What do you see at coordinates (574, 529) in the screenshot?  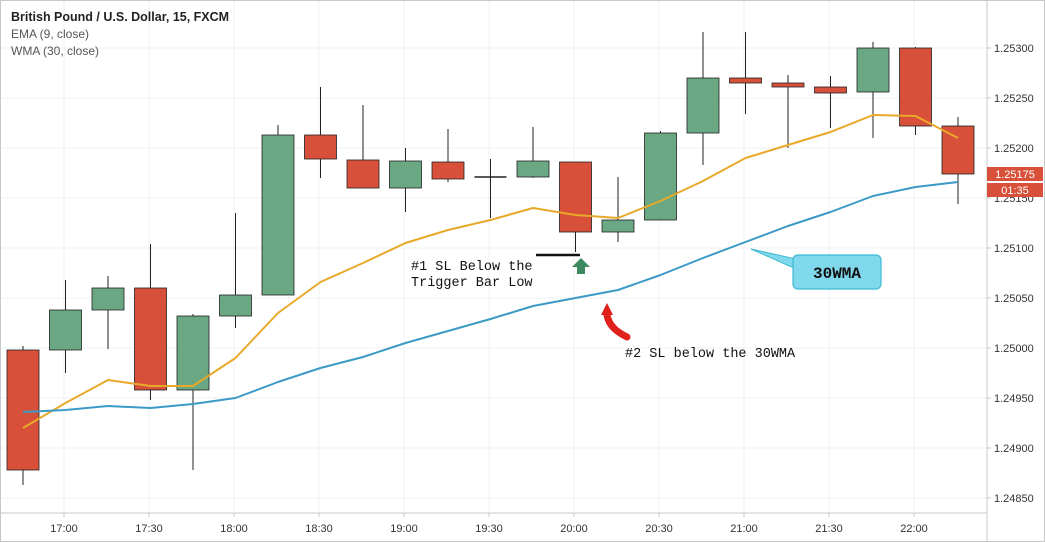 I see `x-tick-label: 20:00` at bounding box center [574, 529].